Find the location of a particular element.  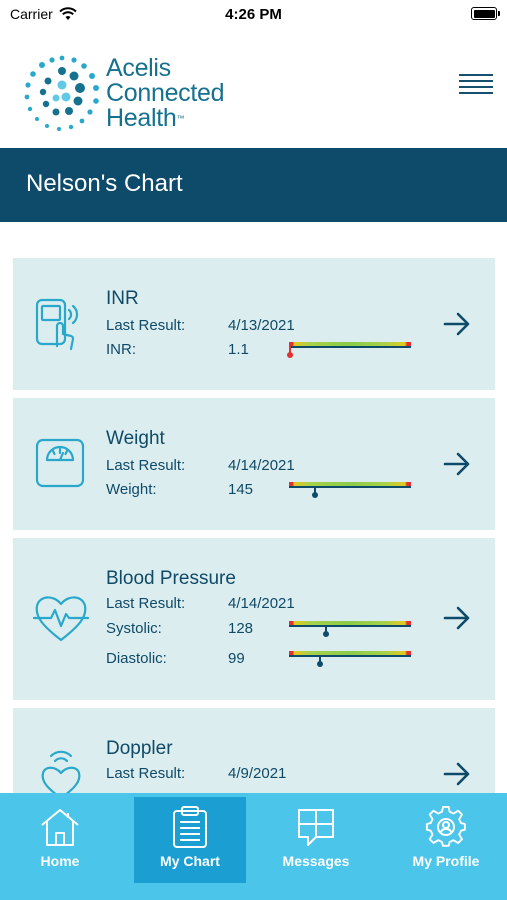

logo-wordmark: Acelis Connected Health™ is located at coordinates (165, 93).